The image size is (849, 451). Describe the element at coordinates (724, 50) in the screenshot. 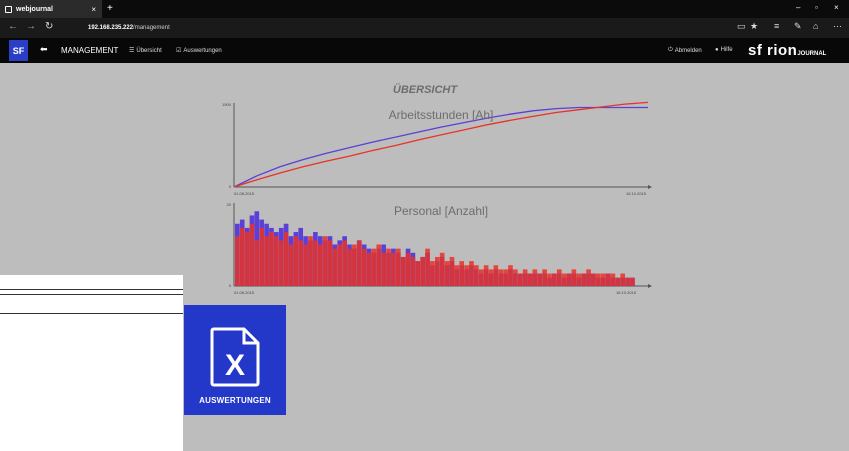

I see `help-link: ● Hilfe` at that location.